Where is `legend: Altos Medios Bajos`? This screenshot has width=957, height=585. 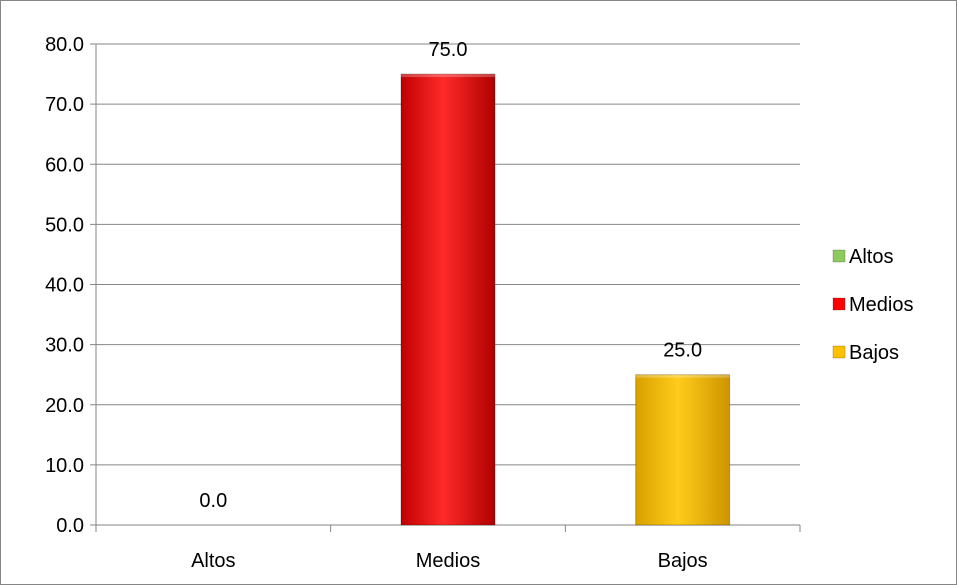 legend: Altos Medios Bajos is located at coordinates (872, 305).